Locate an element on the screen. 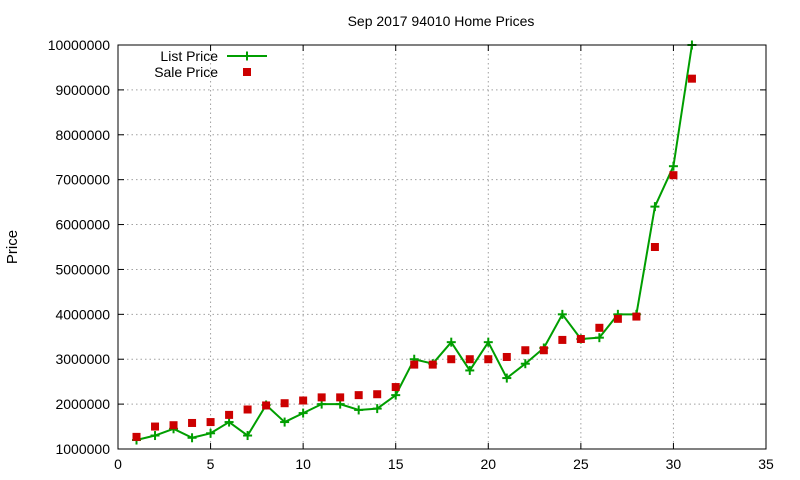  y-tick-label: 2000000 is located at coordinates (82, 404).